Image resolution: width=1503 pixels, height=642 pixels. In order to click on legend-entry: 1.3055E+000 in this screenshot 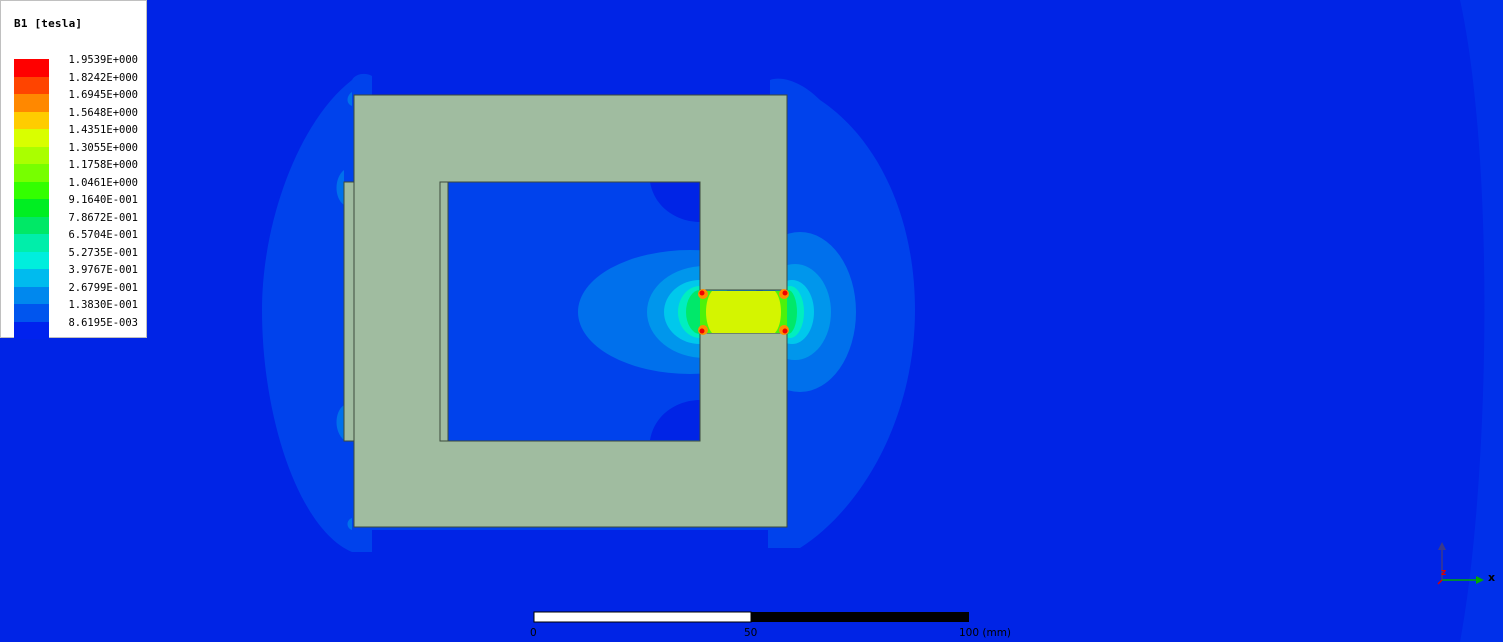, I will do `click(77, 153)`.